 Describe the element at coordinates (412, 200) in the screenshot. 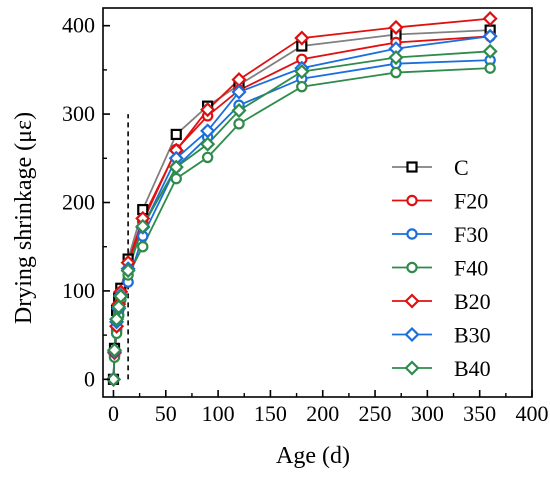

I see `legend-marker-f20` at that location.